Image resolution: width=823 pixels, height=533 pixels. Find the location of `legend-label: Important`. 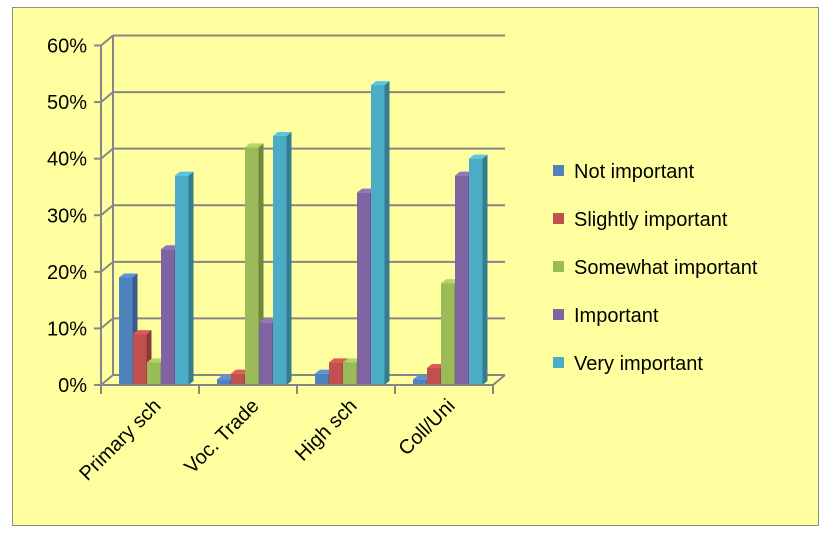

legend-label: Important is located at coordinates (616, 316).